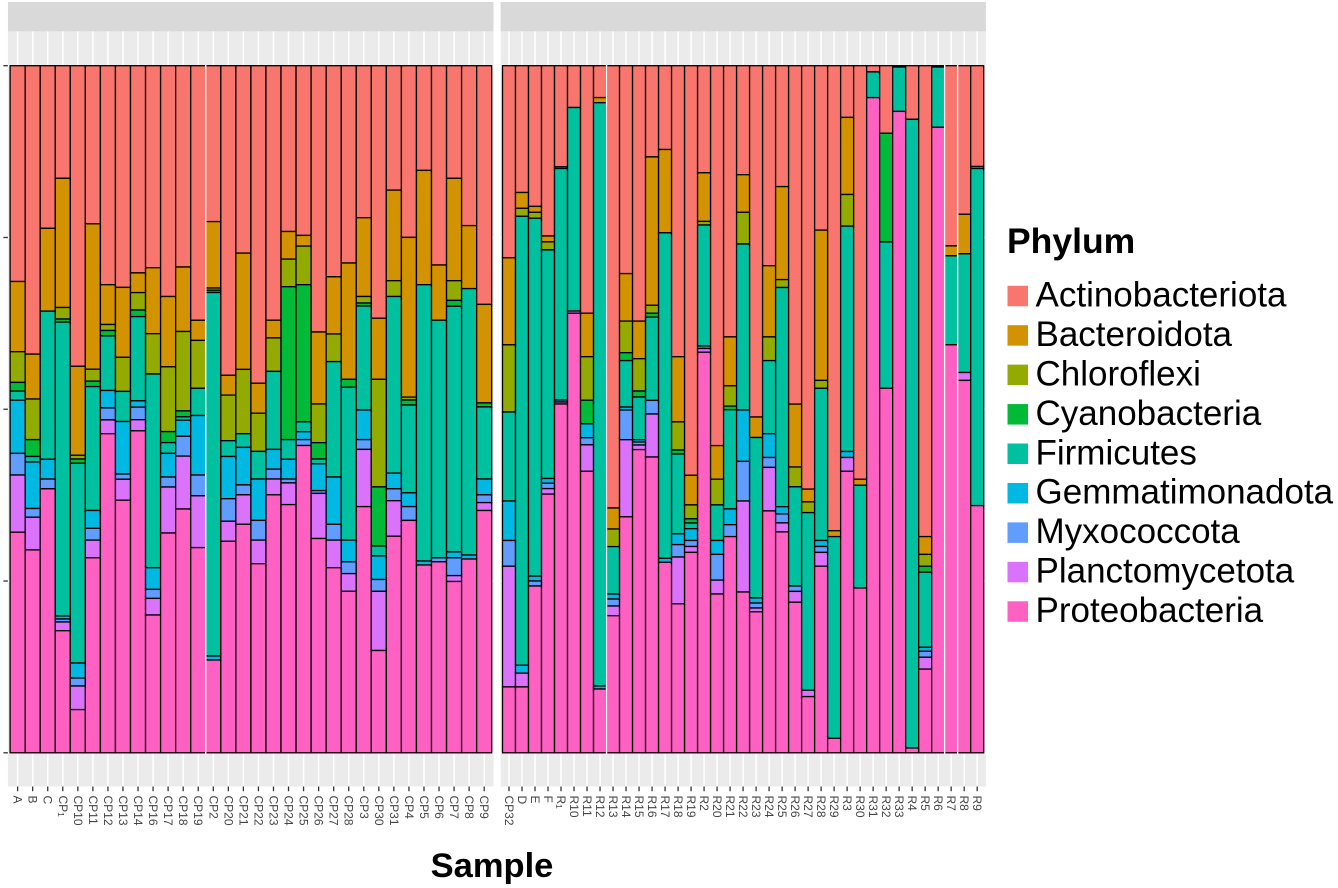  What do you see at coordinates (78, 811) in the screenshot?
I see `svg-text: CP10` at bounding box center [78, 811].